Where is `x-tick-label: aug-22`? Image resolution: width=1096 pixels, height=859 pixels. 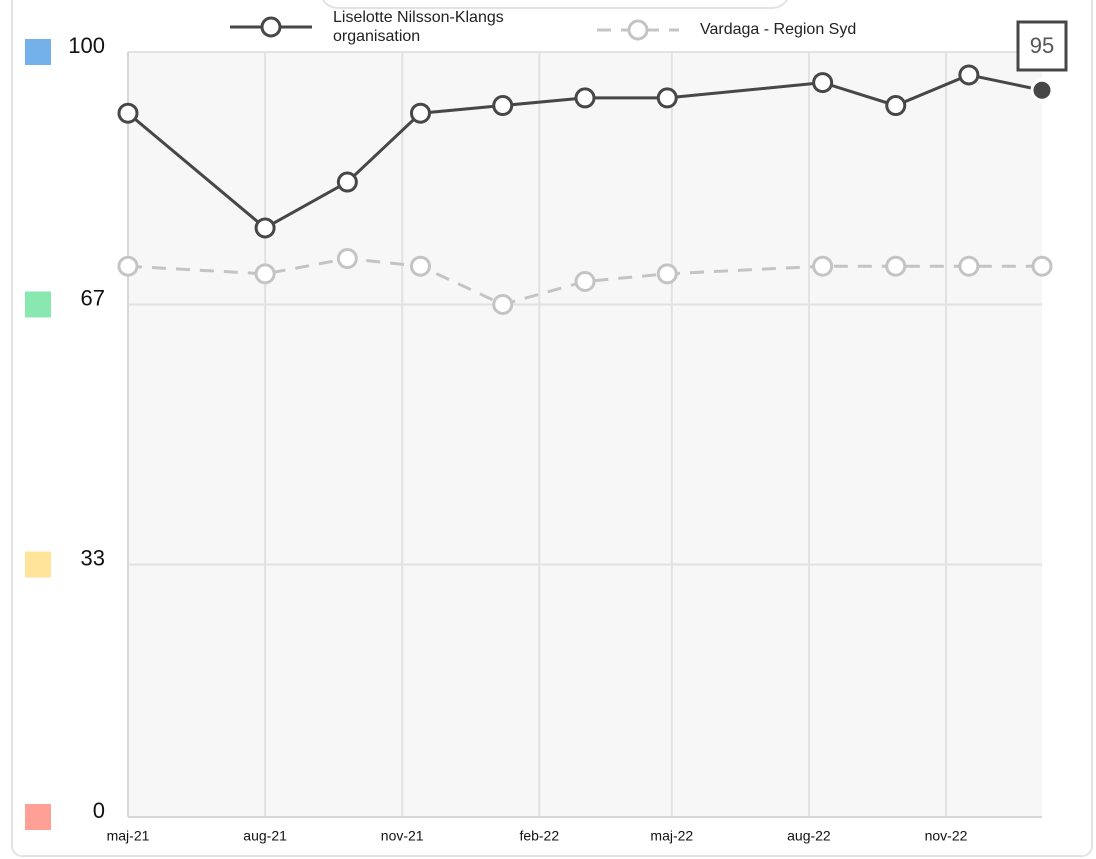 x-tick-label: aug-22 is located at coordinates (809, 836).